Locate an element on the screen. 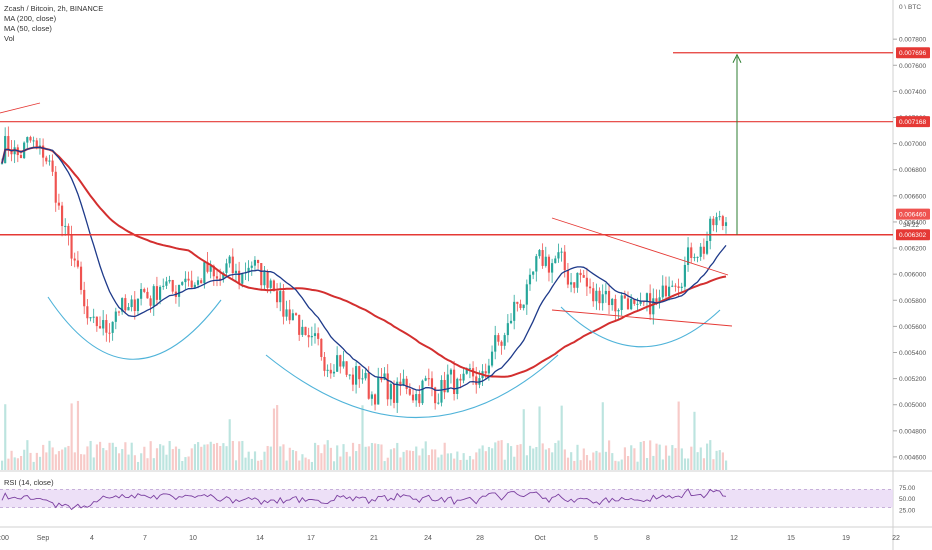 Image resolution: width=932 pixels, height=550 pixels. resistance-price-tag: 0.007168 is located at coordinates (913, 122).